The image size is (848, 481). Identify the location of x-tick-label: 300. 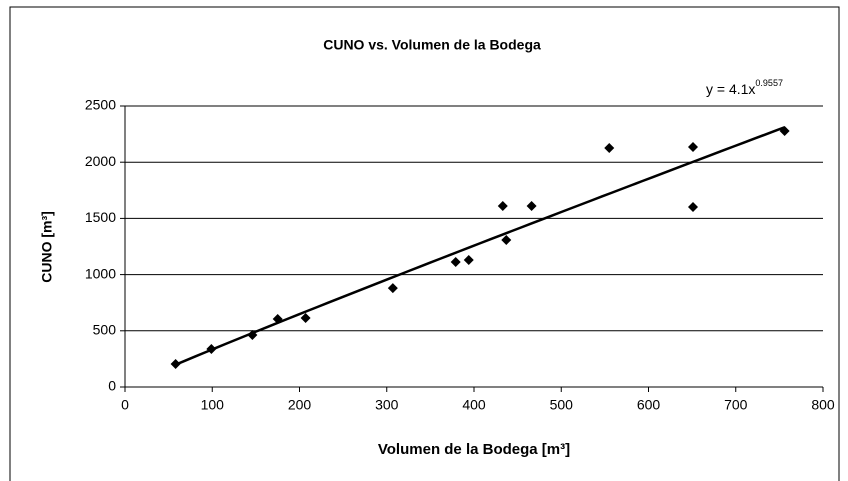
(387, 405).